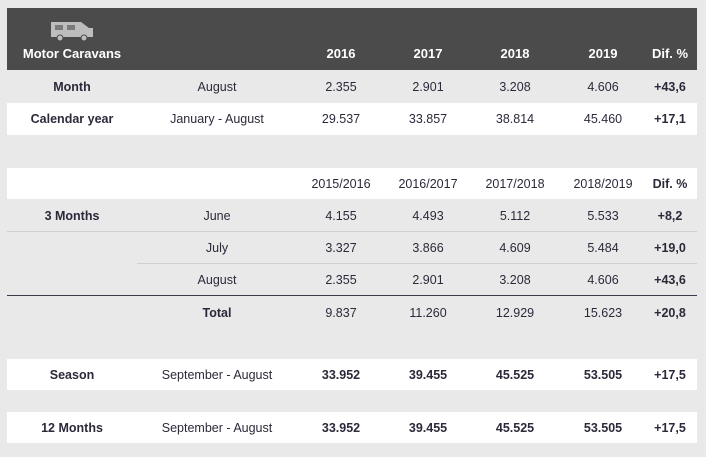  What do you see at coordinates (428, 119) in the screenshot?
I see `cell-value: 33.857` at bounding box center [428, 119].